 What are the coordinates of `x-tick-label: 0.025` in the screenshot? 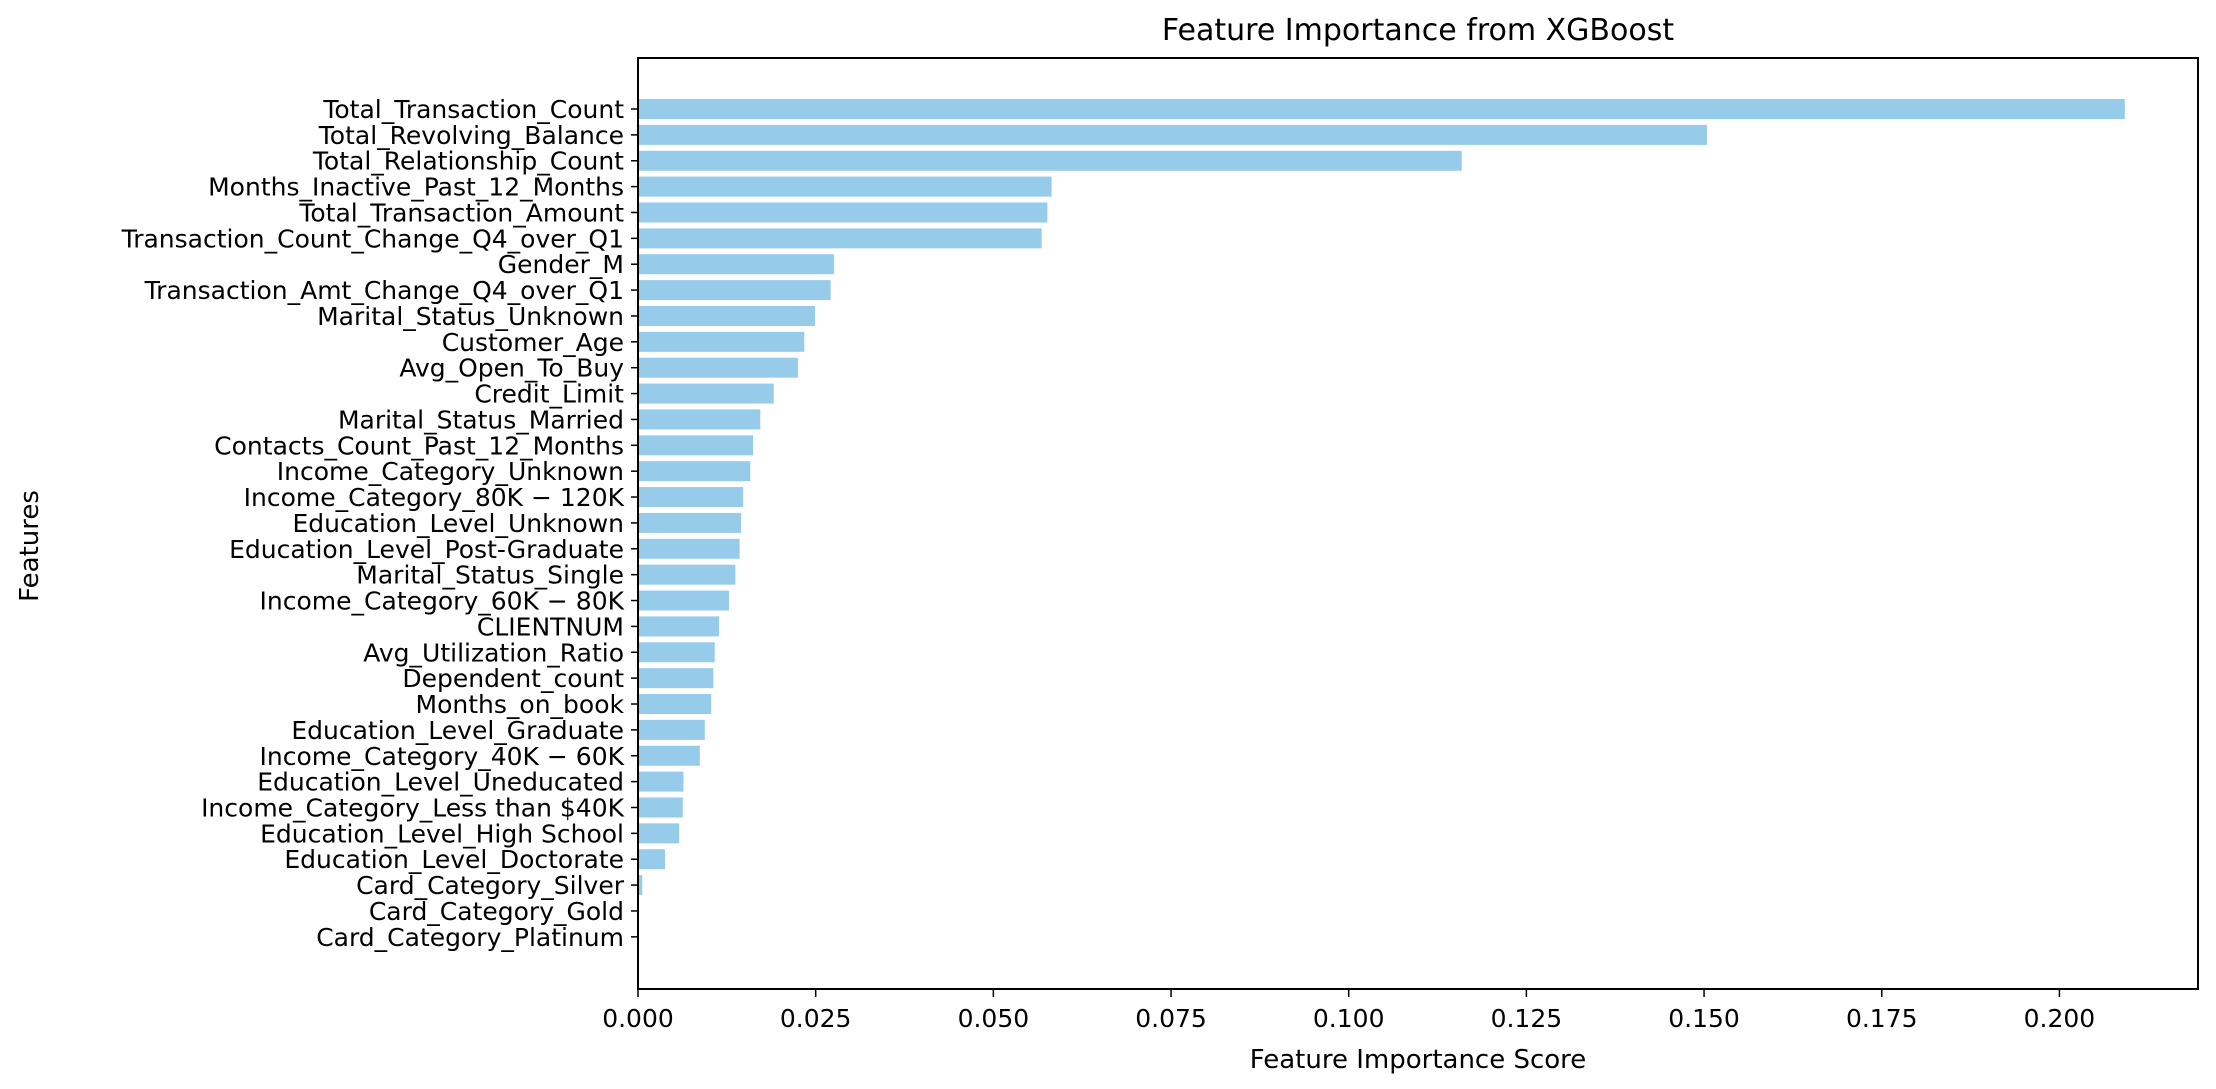 It's located at (816, 1018).